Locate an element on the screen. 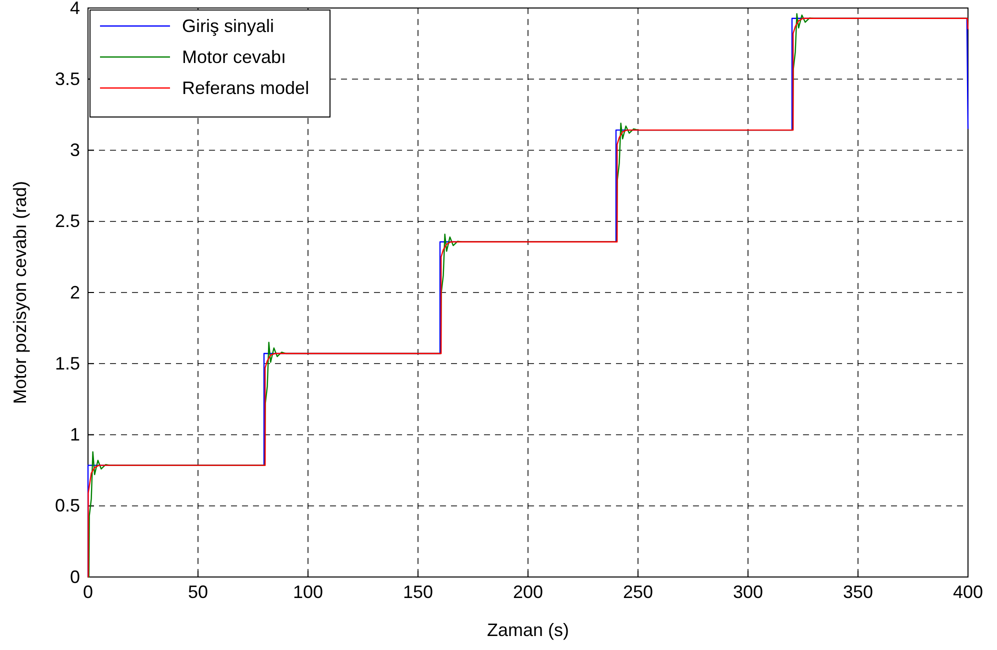 The image size is (997, 650). x-tick-label: 200 is located at coordinates (528, 592).